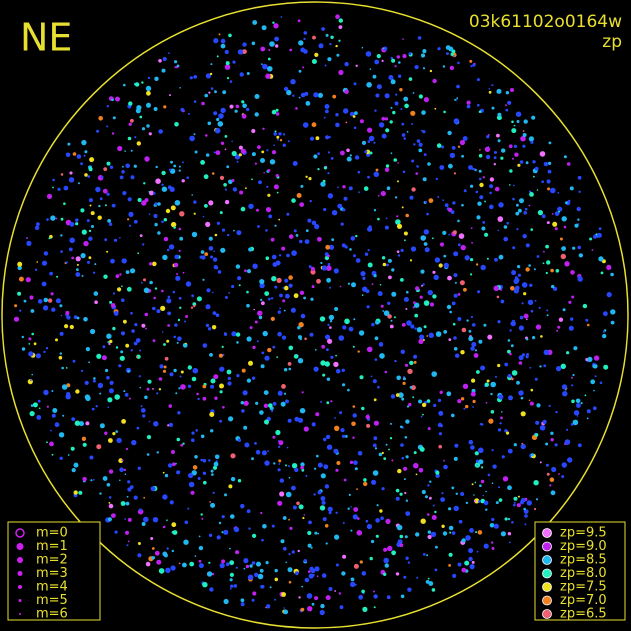 Image resolution: width=631 pixels, height=631 pixels. Describe the element at coordinates (20, 600) in the screenshot. I see `magnitude-symbol` at that location.